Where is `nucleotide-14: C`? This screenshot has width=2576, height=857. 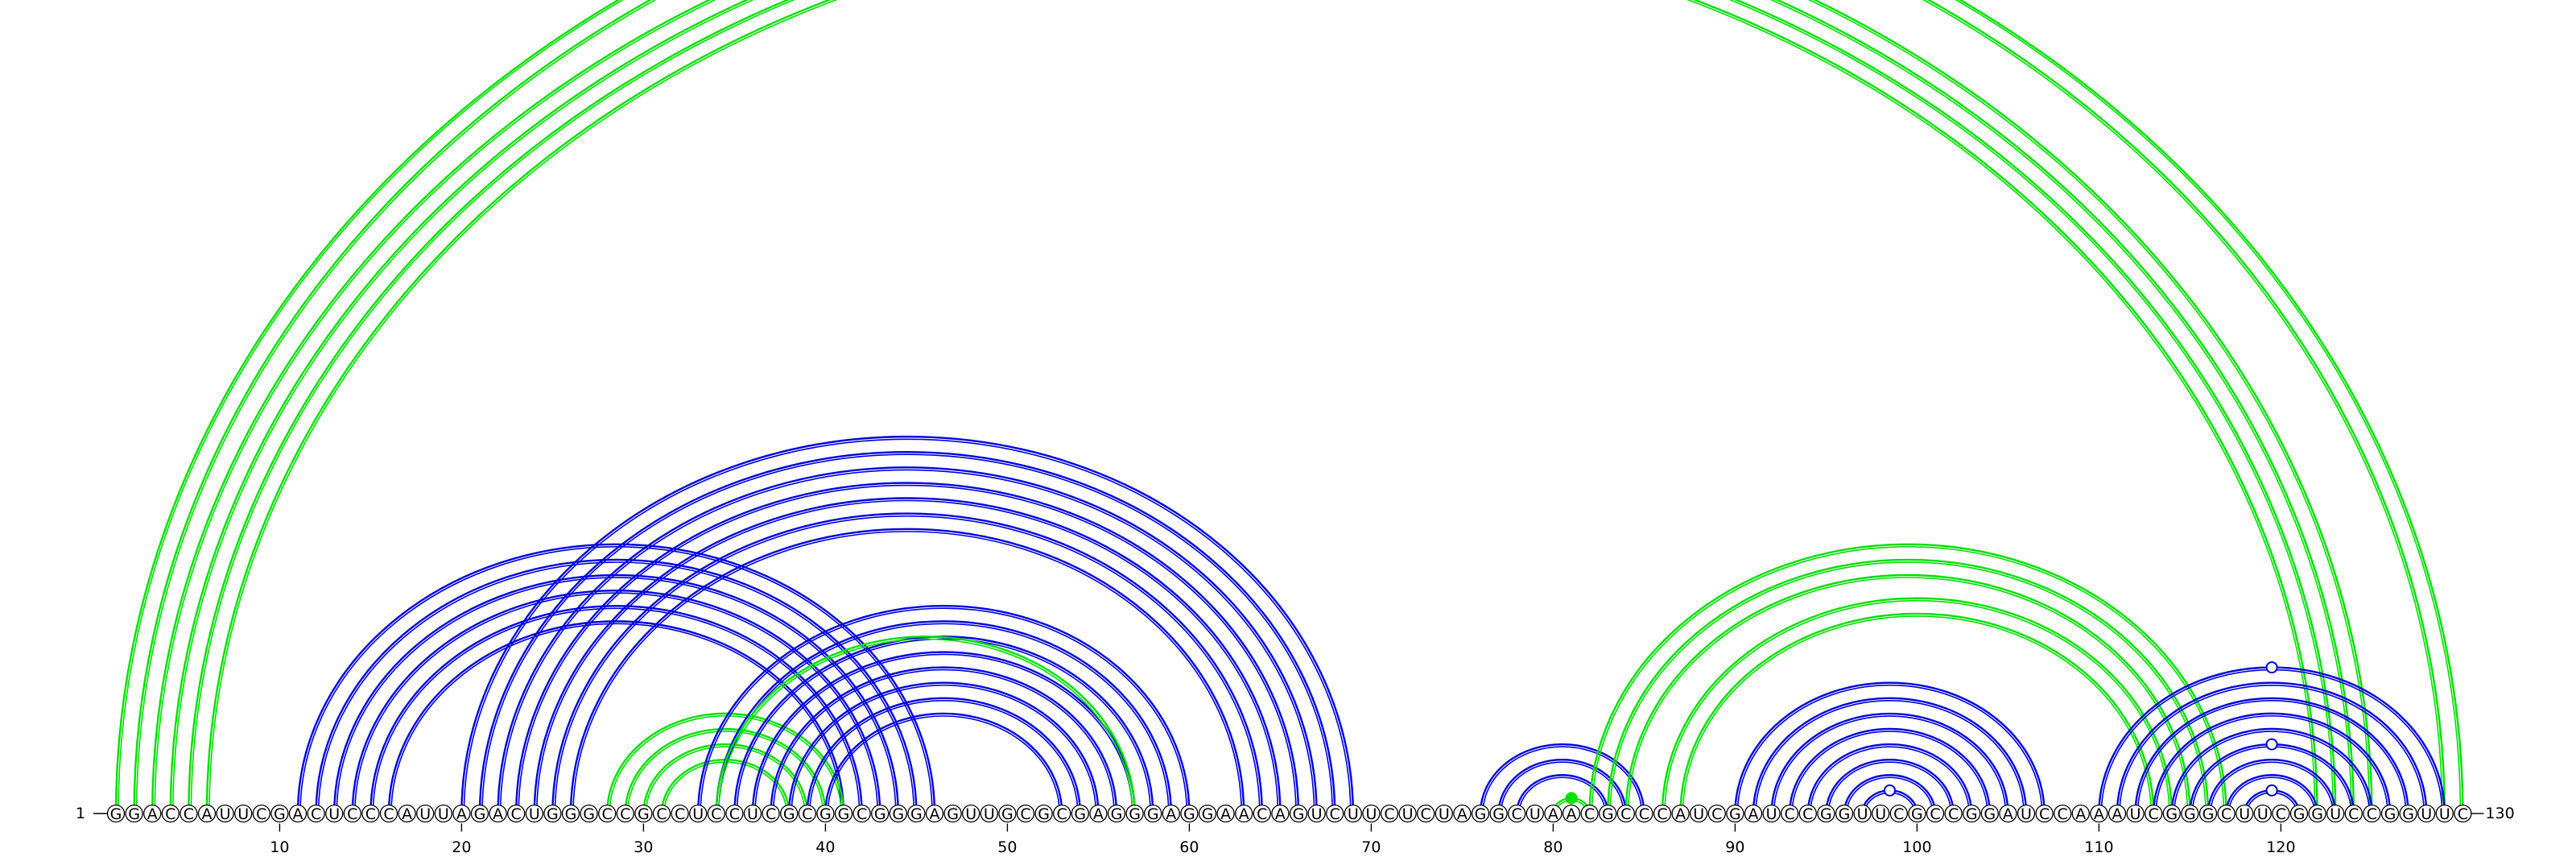
nucleotide-14: C is located at coordinates (352, 813).